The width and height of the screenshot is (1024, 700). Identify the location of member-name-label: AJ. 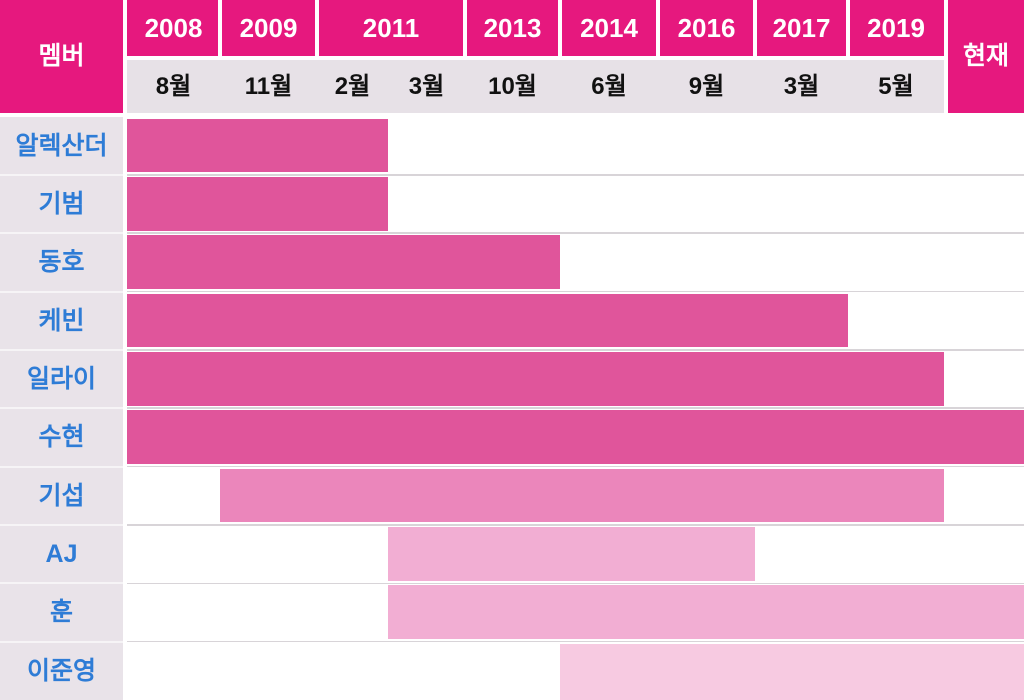
(61, 553).